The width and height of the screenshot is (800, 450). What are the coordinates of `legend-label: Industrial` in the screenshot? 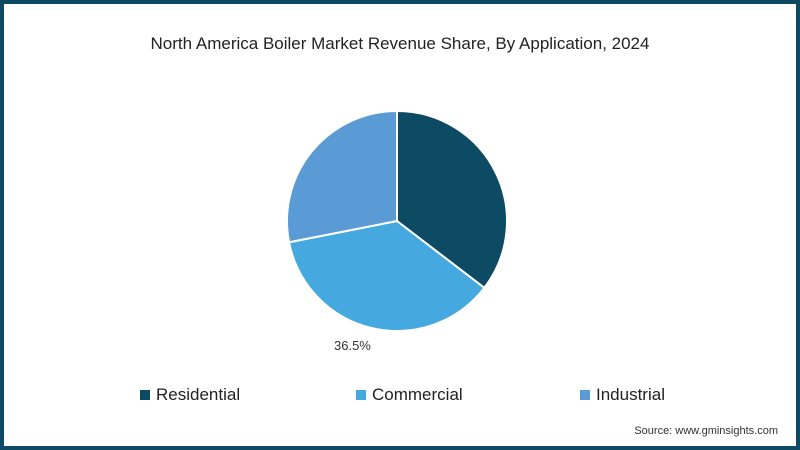 It's located at (630, 394).